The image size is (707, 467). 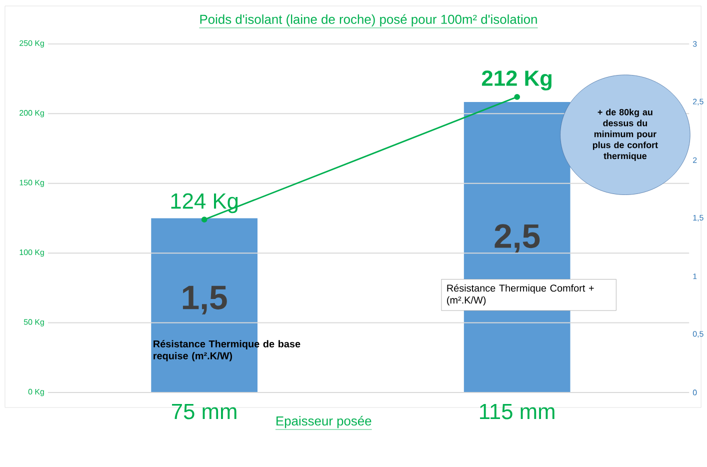 I want to click on annotation: + de 80kg au dessus du minimum pour plus de confort thermique, so click(x=625, y=134).